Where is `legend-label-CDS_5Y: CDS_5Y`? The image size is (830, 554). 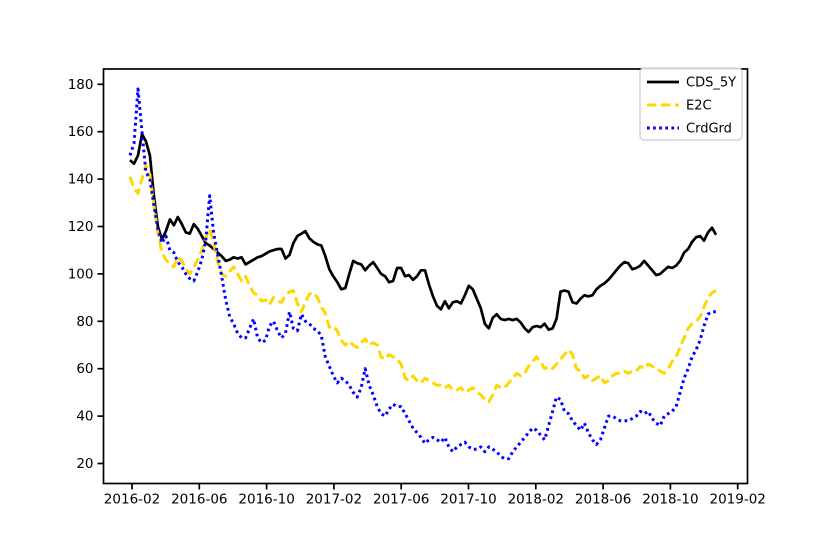
legend-label-CDS_5Y: CDS_5Y is located at coordinates (711, 83).